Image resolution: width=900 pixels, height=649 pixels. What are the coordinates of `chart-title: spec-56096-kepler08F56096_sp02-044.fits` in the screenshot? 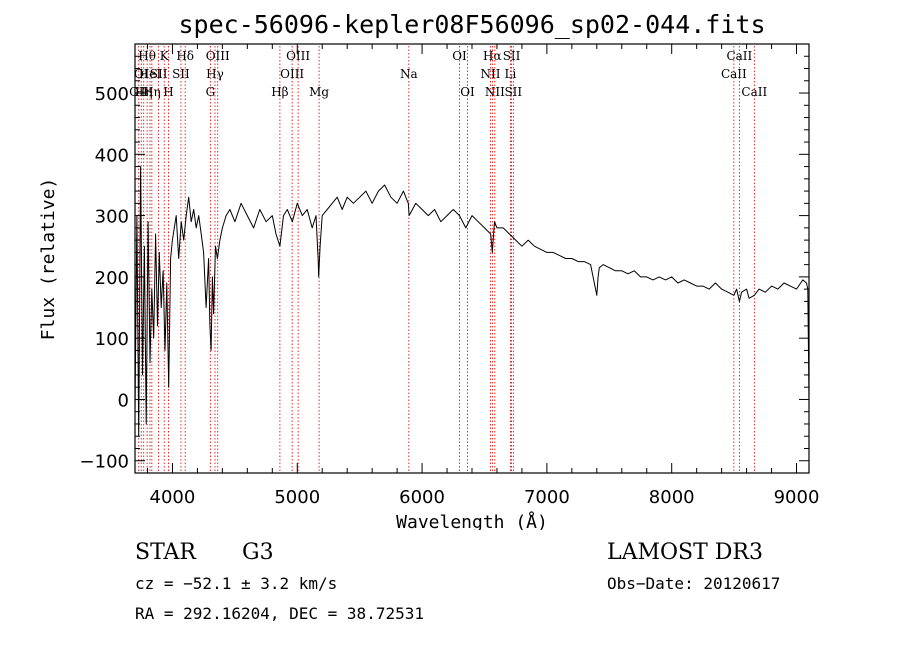 It's located at (472, 24).